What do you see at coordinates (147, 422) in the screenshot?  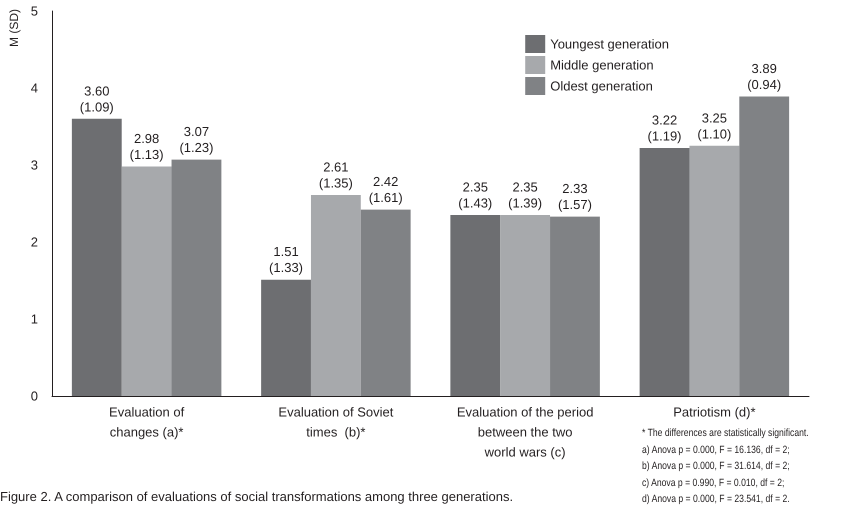 I see `x-tick-label: Evaluation of changes (a)*` at bounding box center [147, 422].